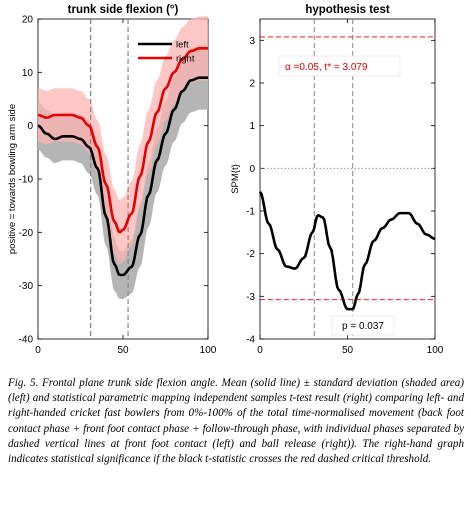 The width and height of the screenshot is (471, 528). I want to click on p1-ytick-label-0: 3, so click(252, 41).